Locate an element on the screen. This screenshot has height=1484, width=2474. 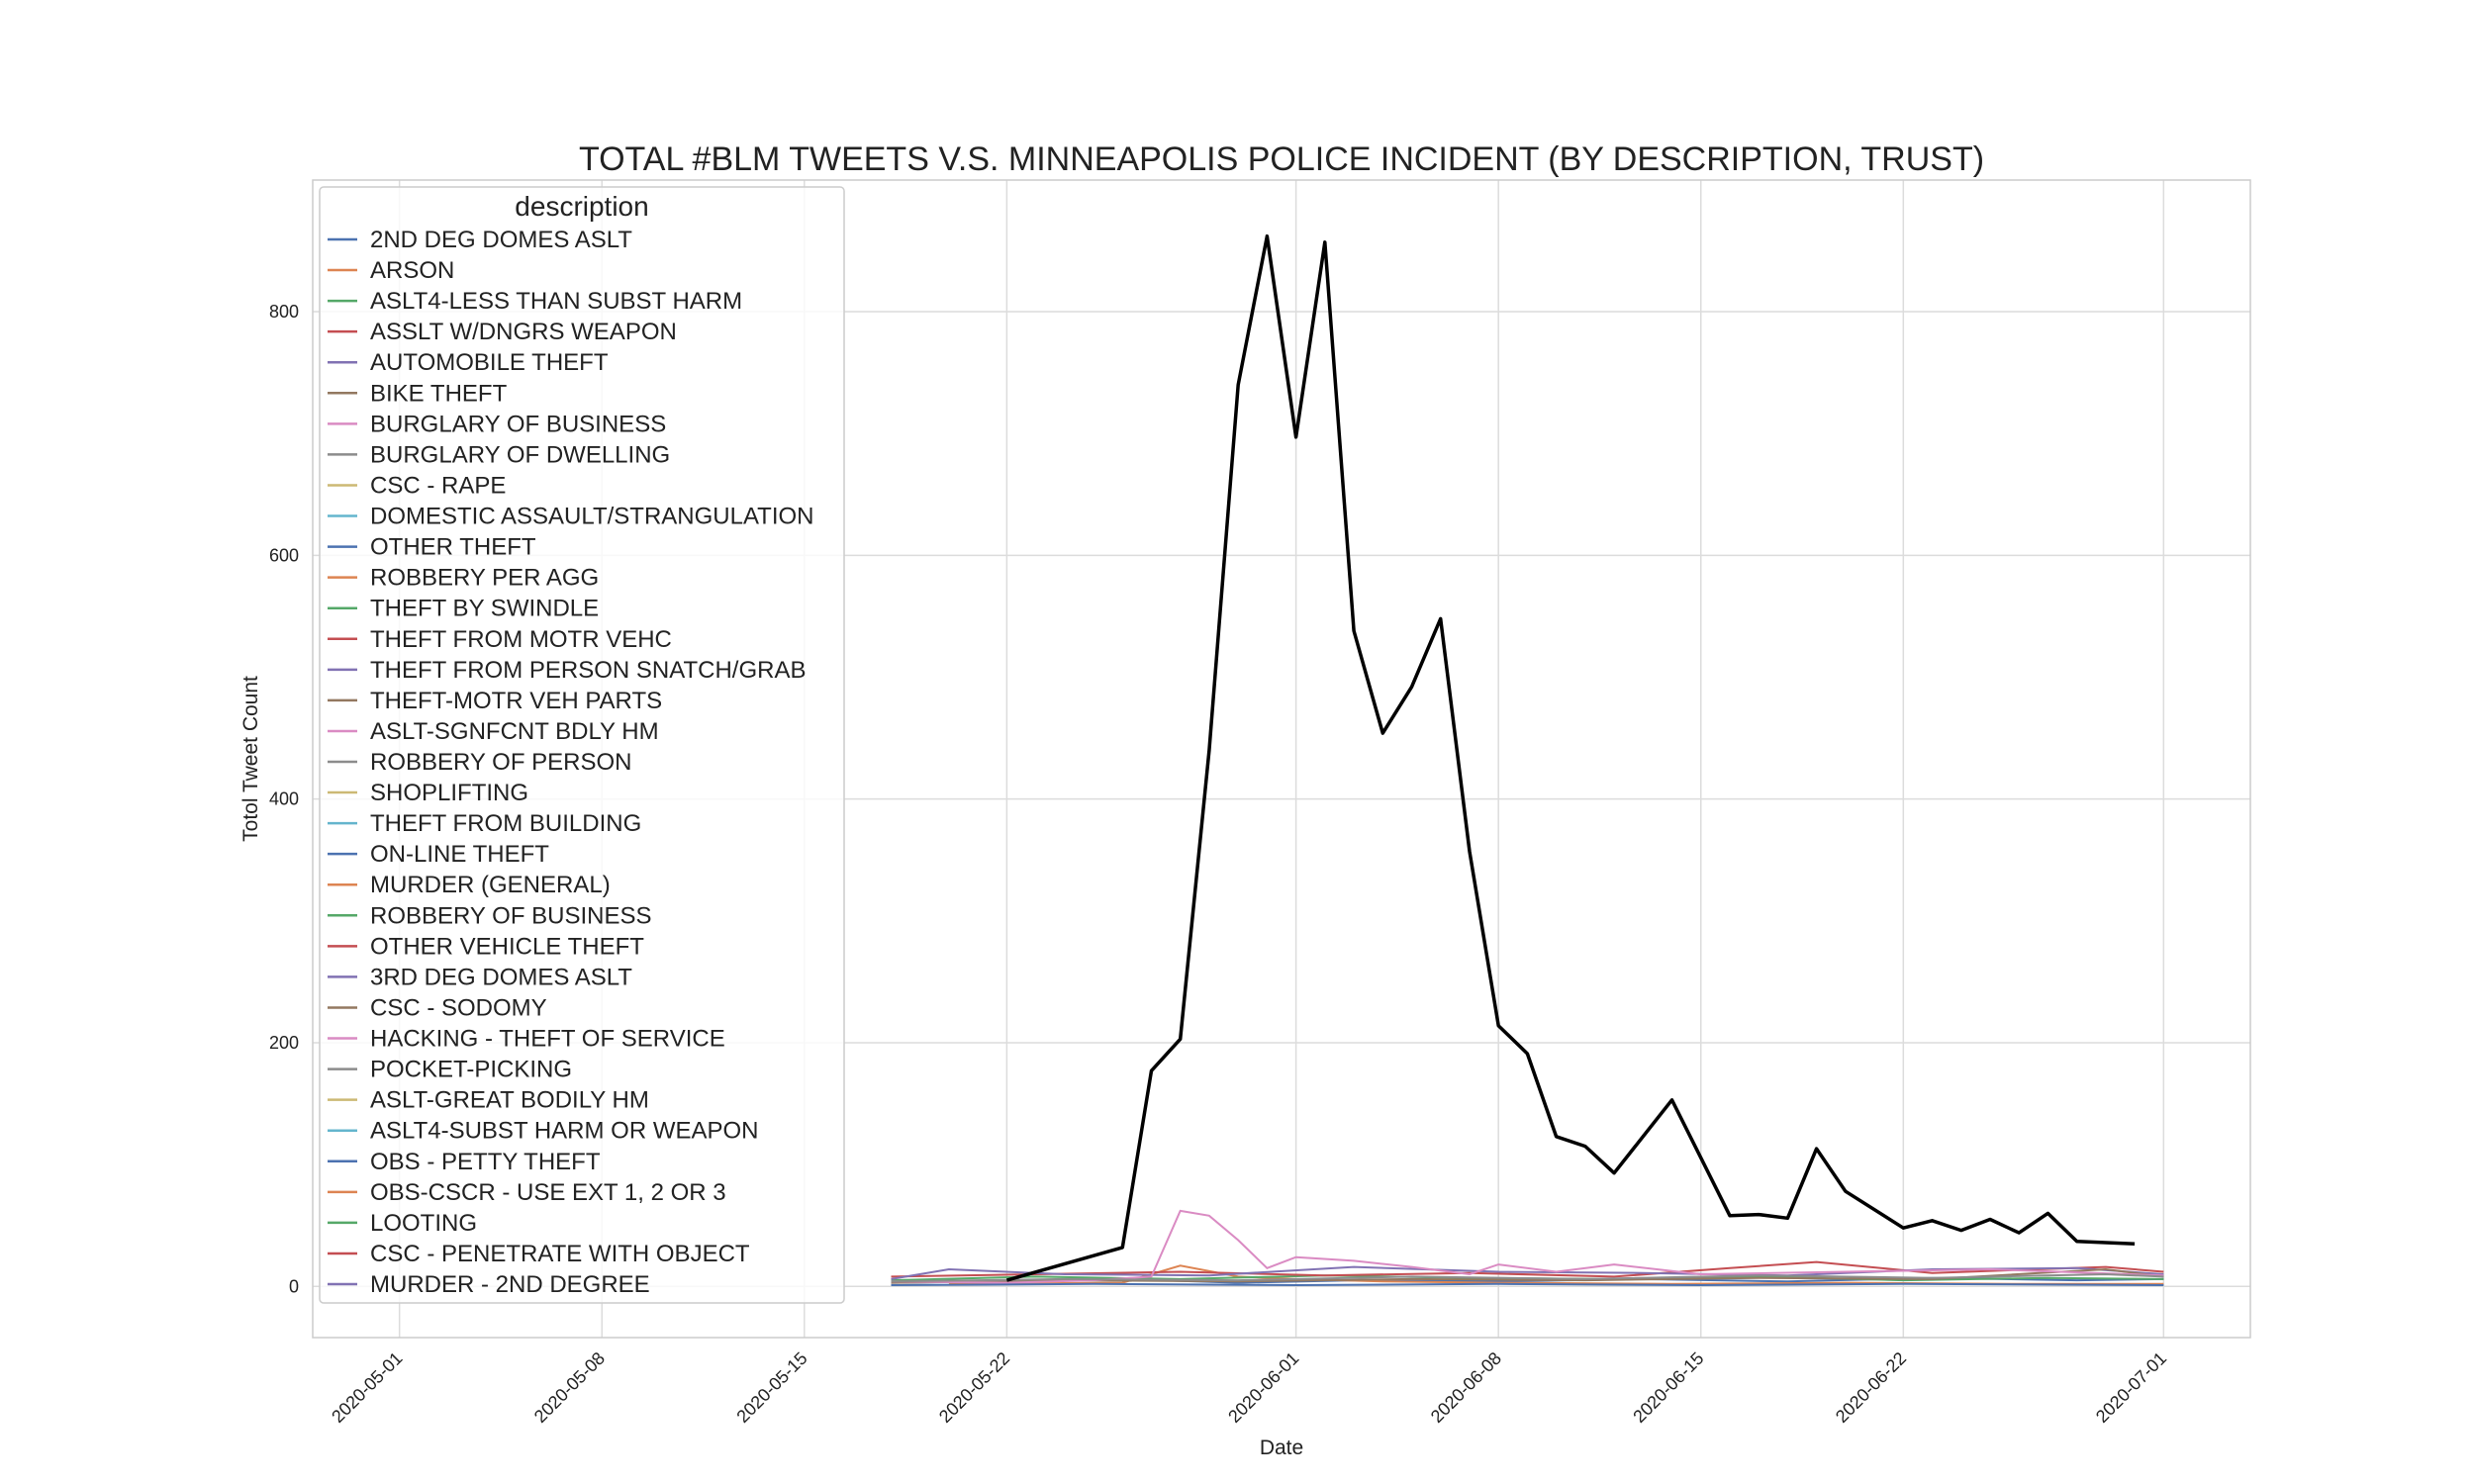
legend-entry: OTHER THEFT is located at coordinates (453, 547).